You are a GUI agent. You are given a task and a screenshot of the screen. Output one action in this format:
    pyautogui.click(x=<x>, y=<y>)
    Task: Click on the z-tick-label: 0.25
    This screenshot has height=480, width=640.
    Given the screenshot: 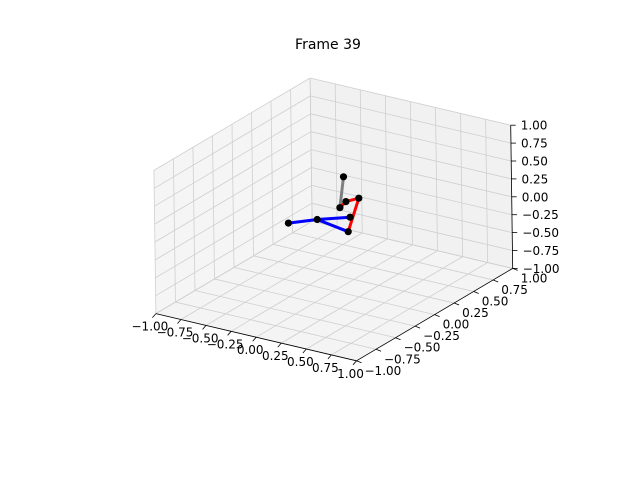 What is the action you would take?
    pyautogui.click(x=535, y=179)
    